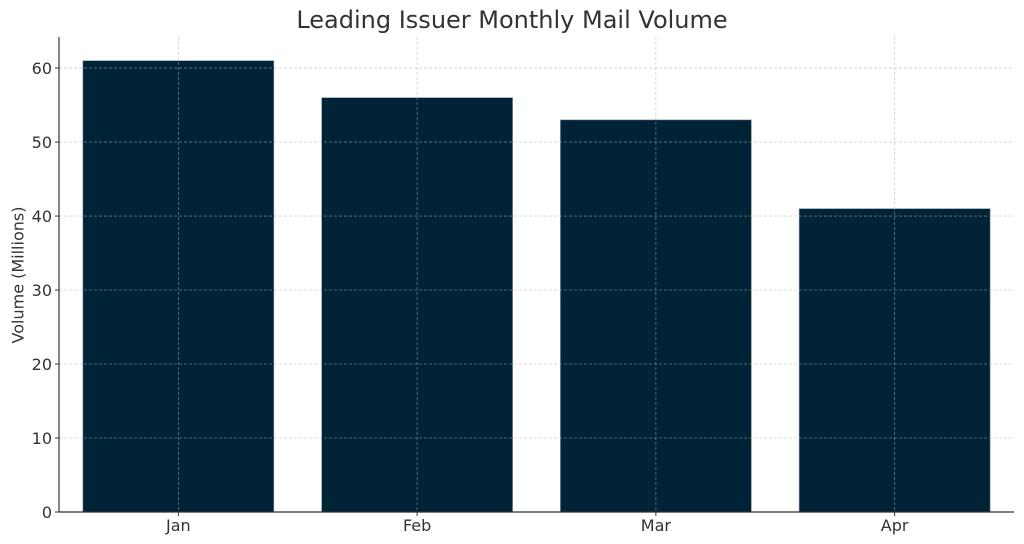  What do you see at coordinates (895, 525) in the screenshot?
I see `x-tick-label: Apr` at bounding box center [895, 525].